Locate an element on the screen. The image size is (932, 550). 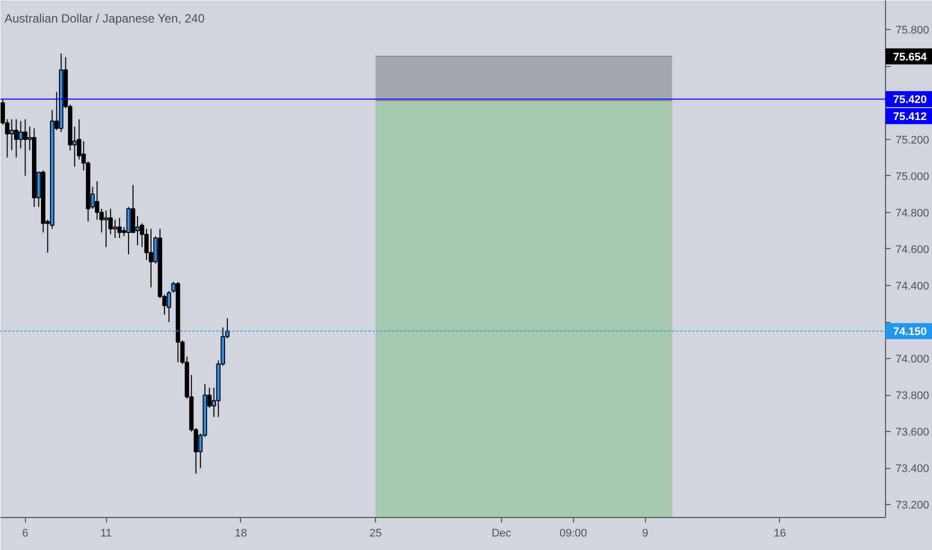
x-tick-label: 9 is located at coordinates (645, 534).